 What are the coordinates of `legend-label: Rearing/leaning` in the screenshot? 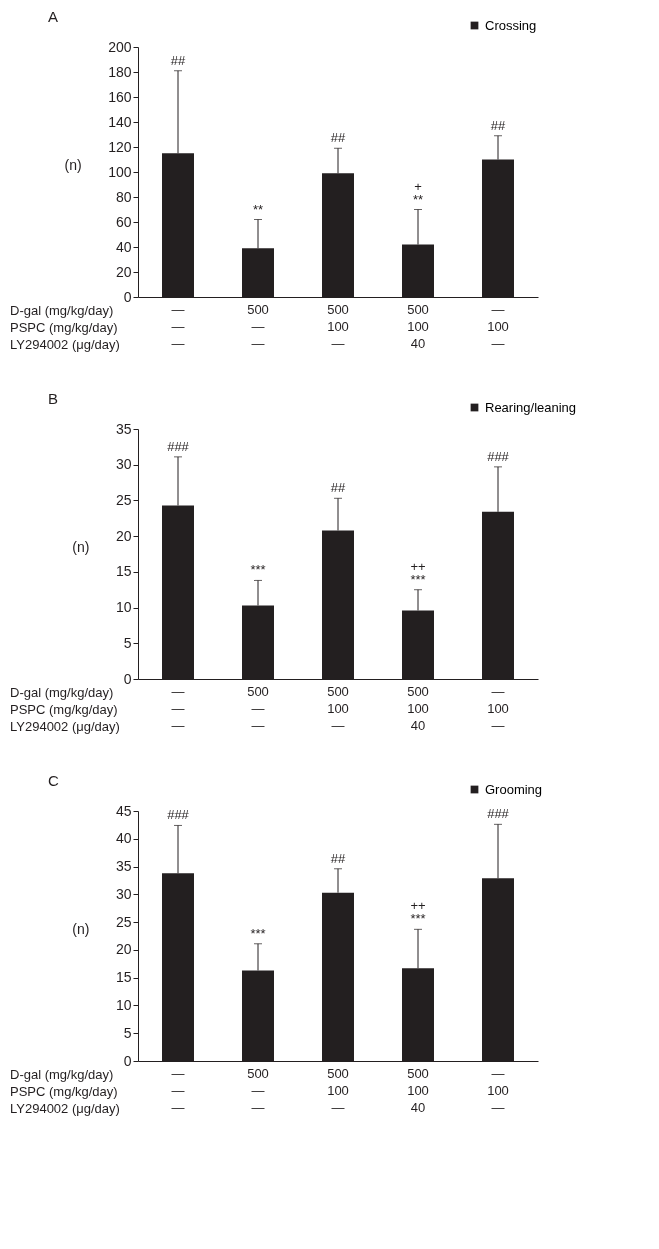 It's located at (531, 407).